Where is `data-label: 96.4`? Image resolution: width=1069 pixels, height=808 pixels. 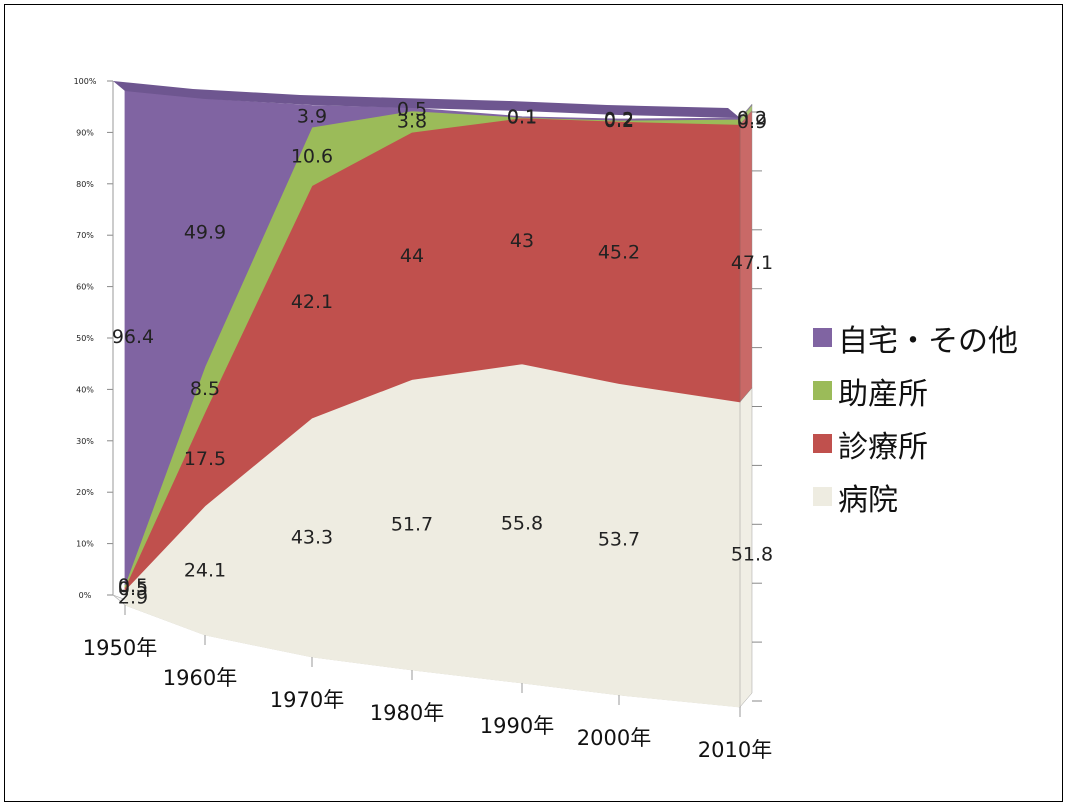
data-label: 96.4 is located at coordinates (133, 337).